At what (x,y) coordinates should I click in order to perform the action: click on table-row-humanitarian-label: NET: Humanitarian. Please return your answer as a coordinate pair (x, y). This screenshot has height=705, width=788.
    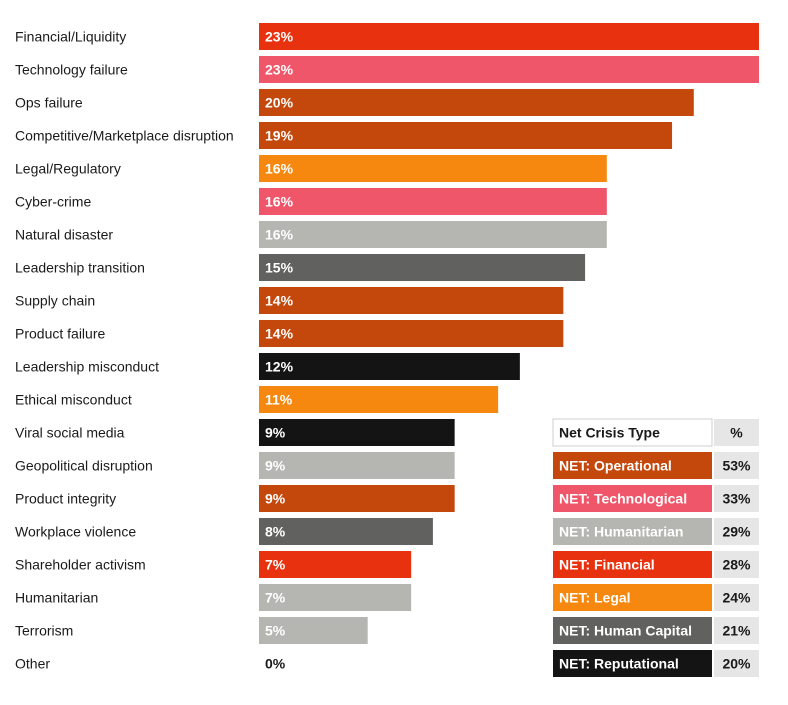
    Looking at the image, I should click on (621, 532).